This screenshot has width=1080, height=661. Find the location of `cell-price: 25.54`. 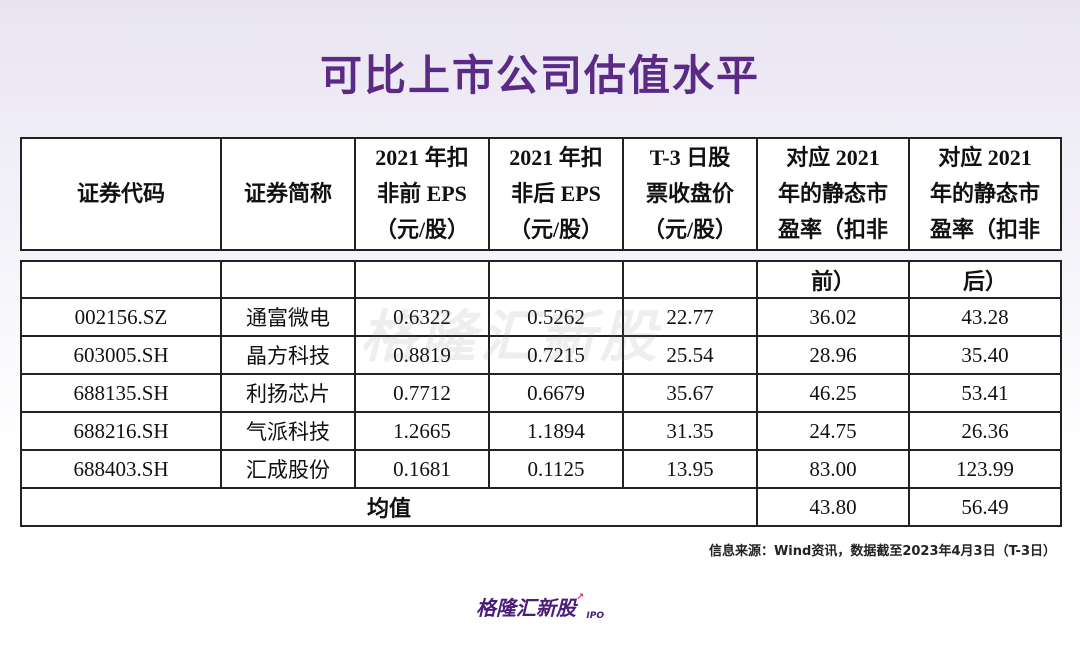

cell-price: 25.54 is located at coordinates (690, 355).